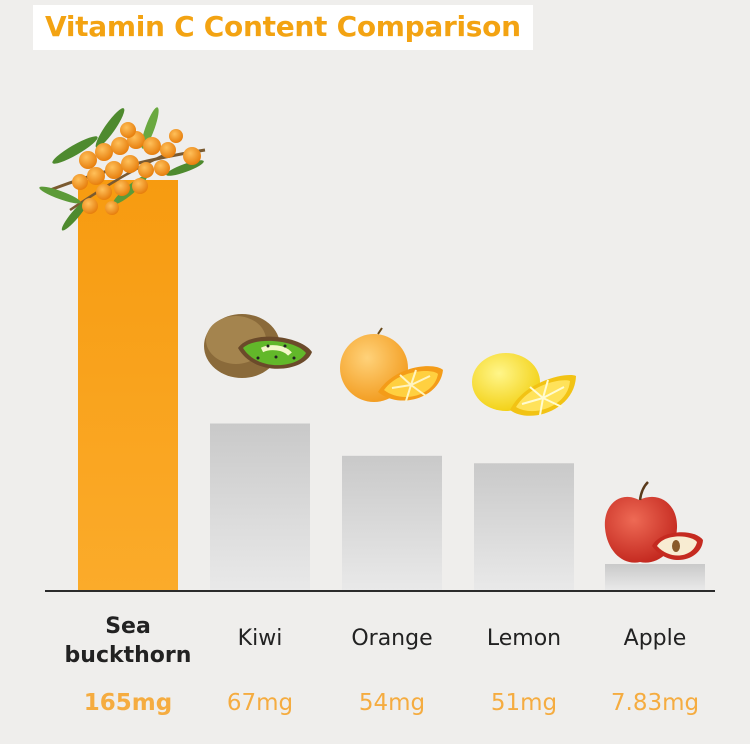 Image resolution: width=750 pixels, height=744 pixels. Describe the element at coordinates (128, 703) in the screenshot. I see `value-label-sea-buckthorn: 165mg` at that location.